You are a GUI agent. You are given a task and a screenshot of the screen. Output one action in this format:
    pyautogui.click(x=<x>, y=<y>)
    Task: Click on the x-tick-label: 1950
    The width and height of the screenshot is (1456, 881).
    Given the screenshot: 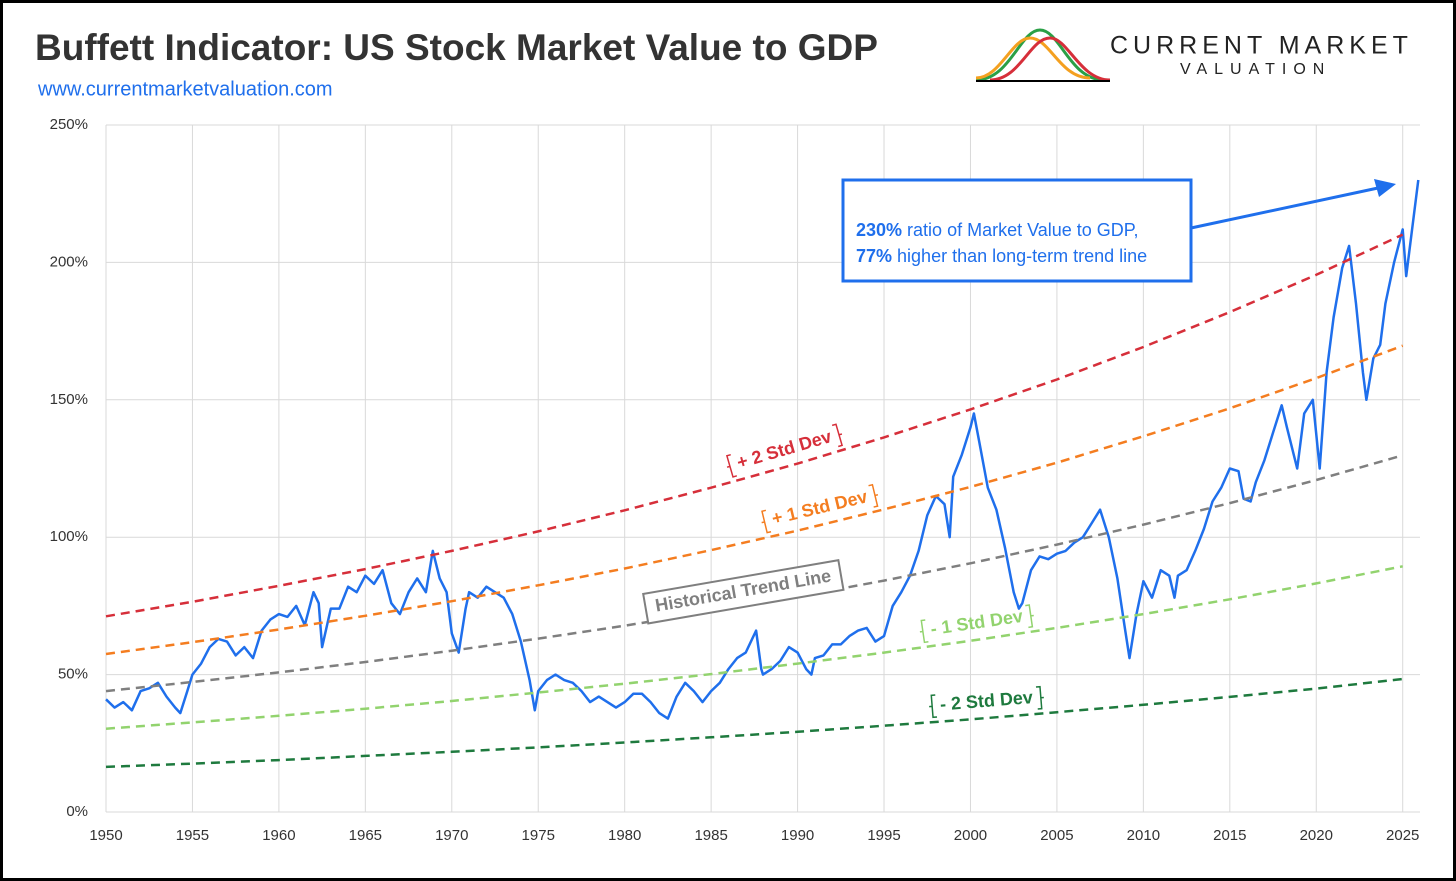 What is the action you would take?
    pyautogui.click(x=105, y=835)
    